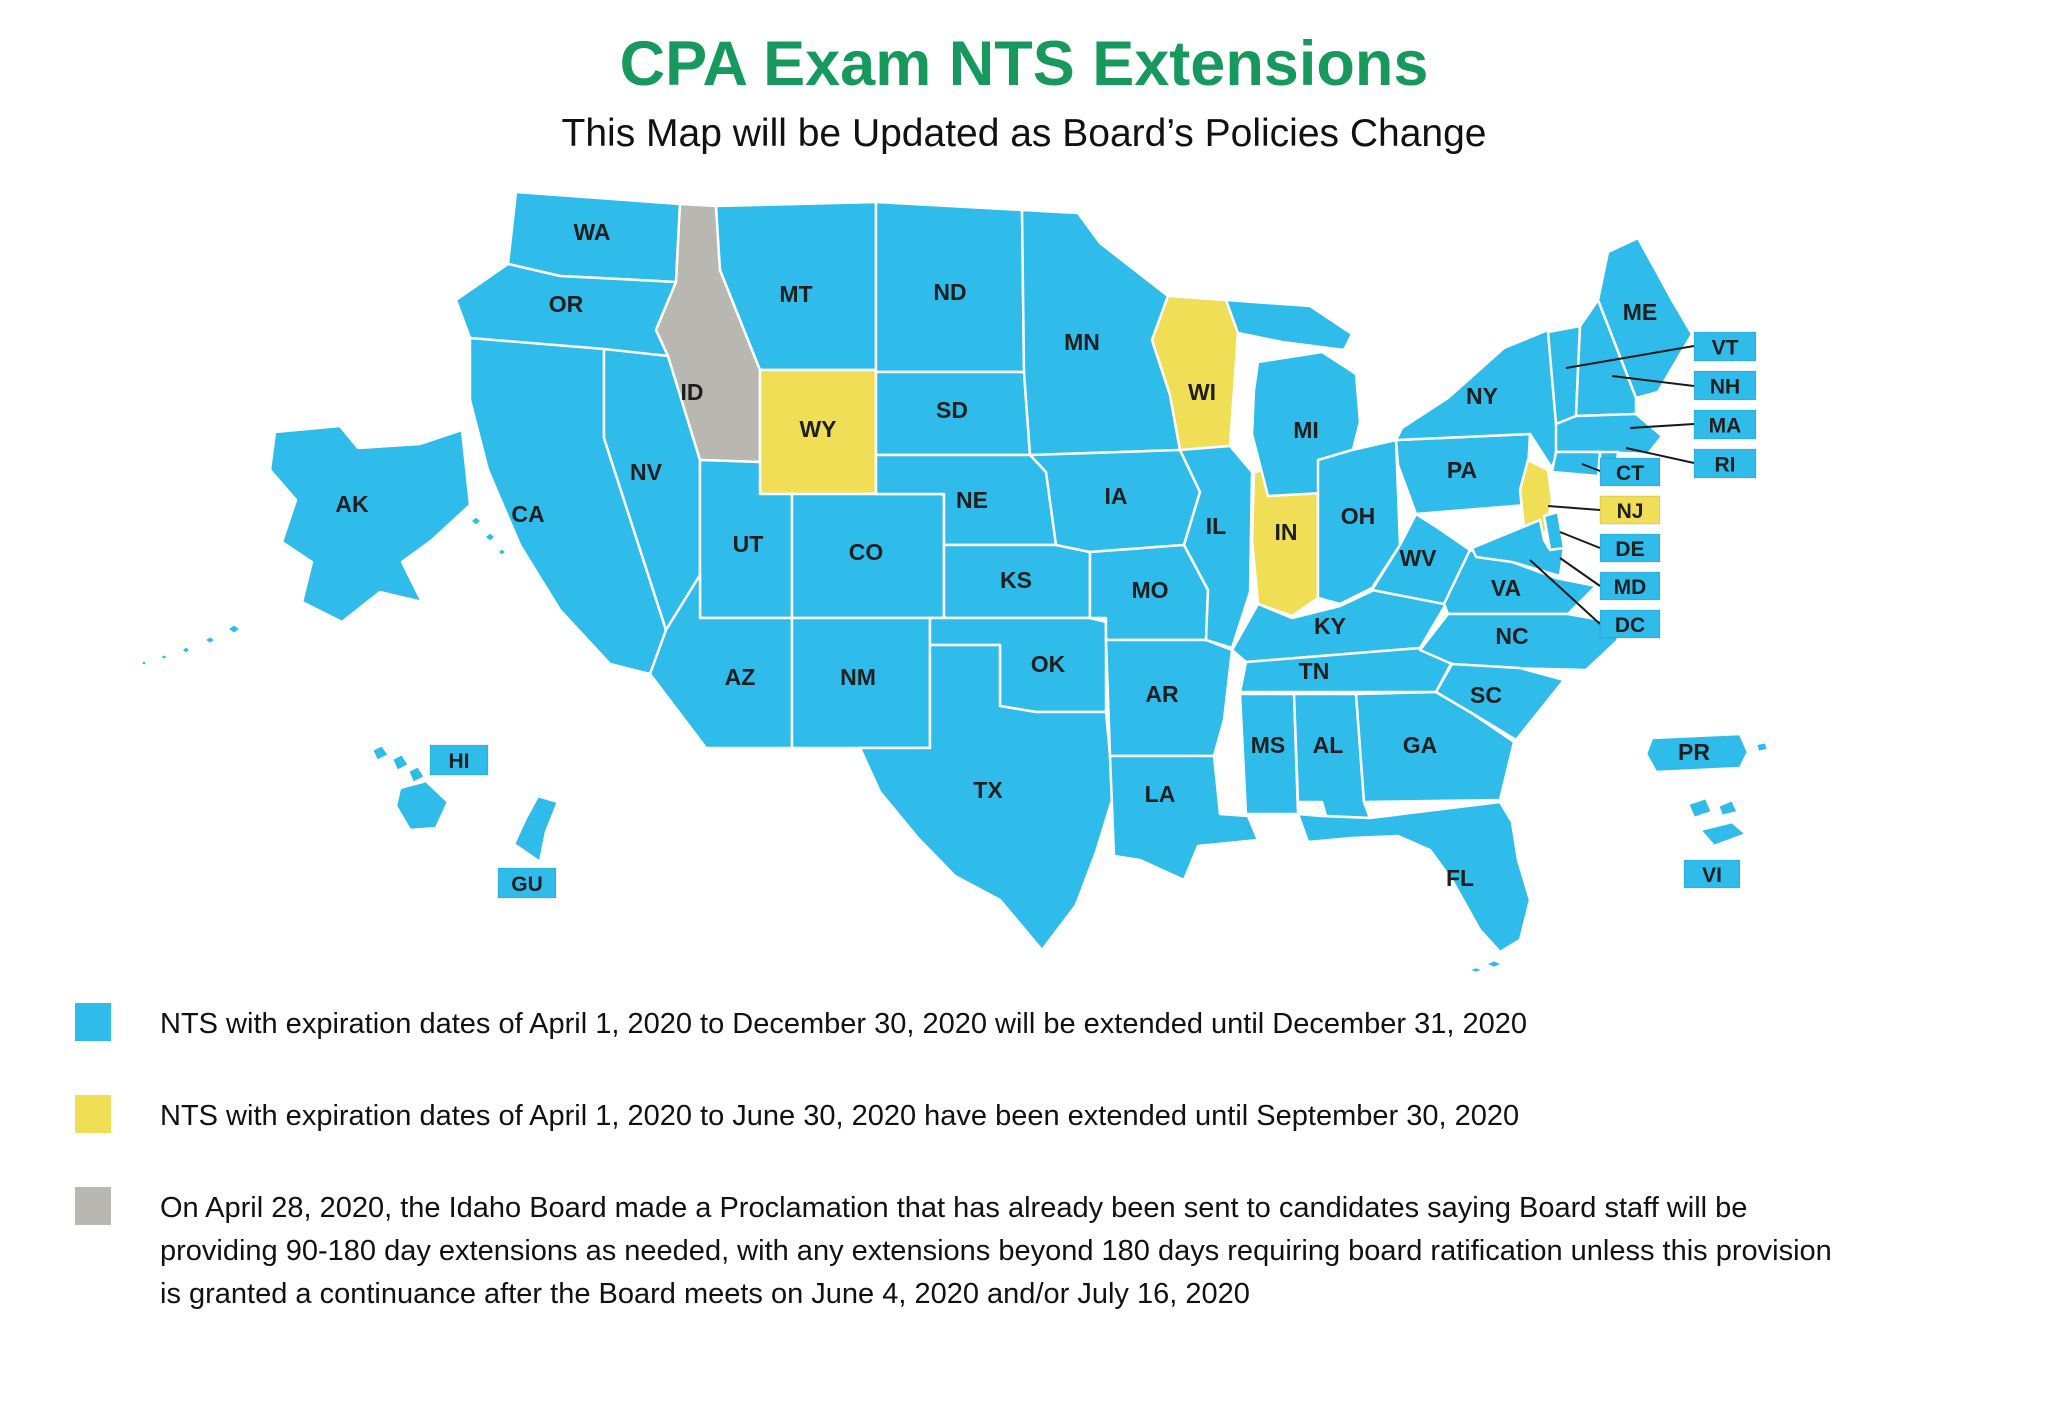 Image resolution: width=2048 pixels, height=1402 pixels. Describe the element at coordinates (1506, 588) in the screenshot. I see `state-label-va: VA` at that location.